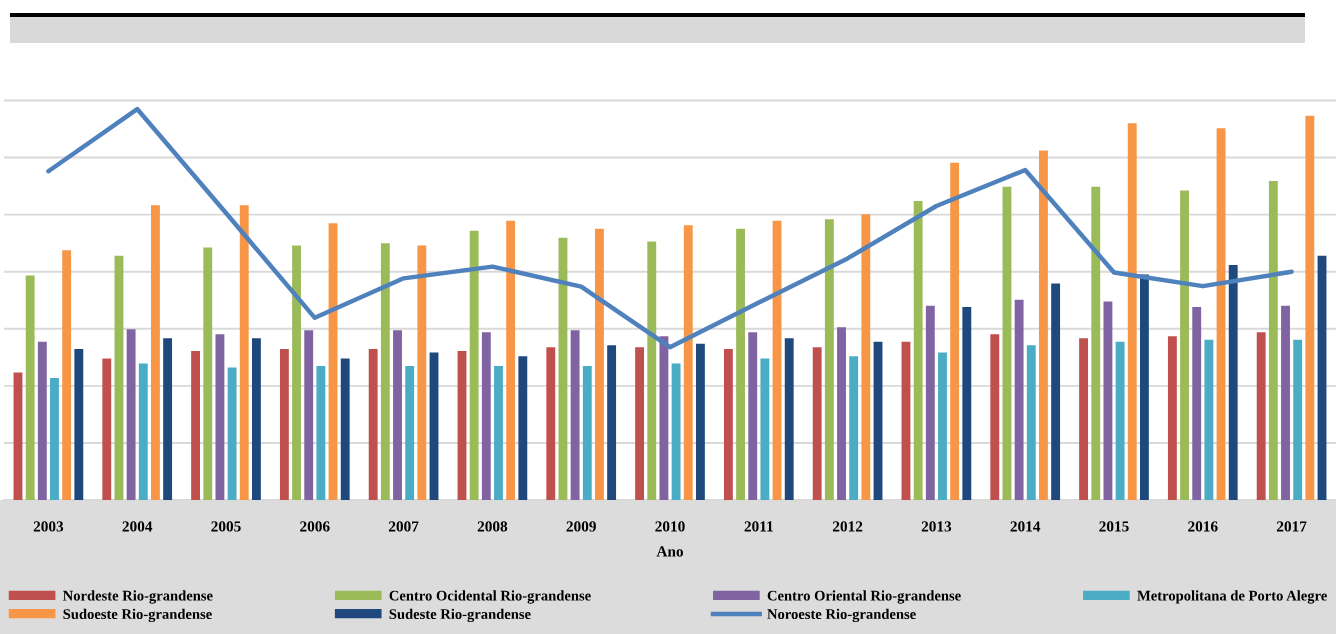  I want to click on x-tick-label: 2009, so click(581, 526).